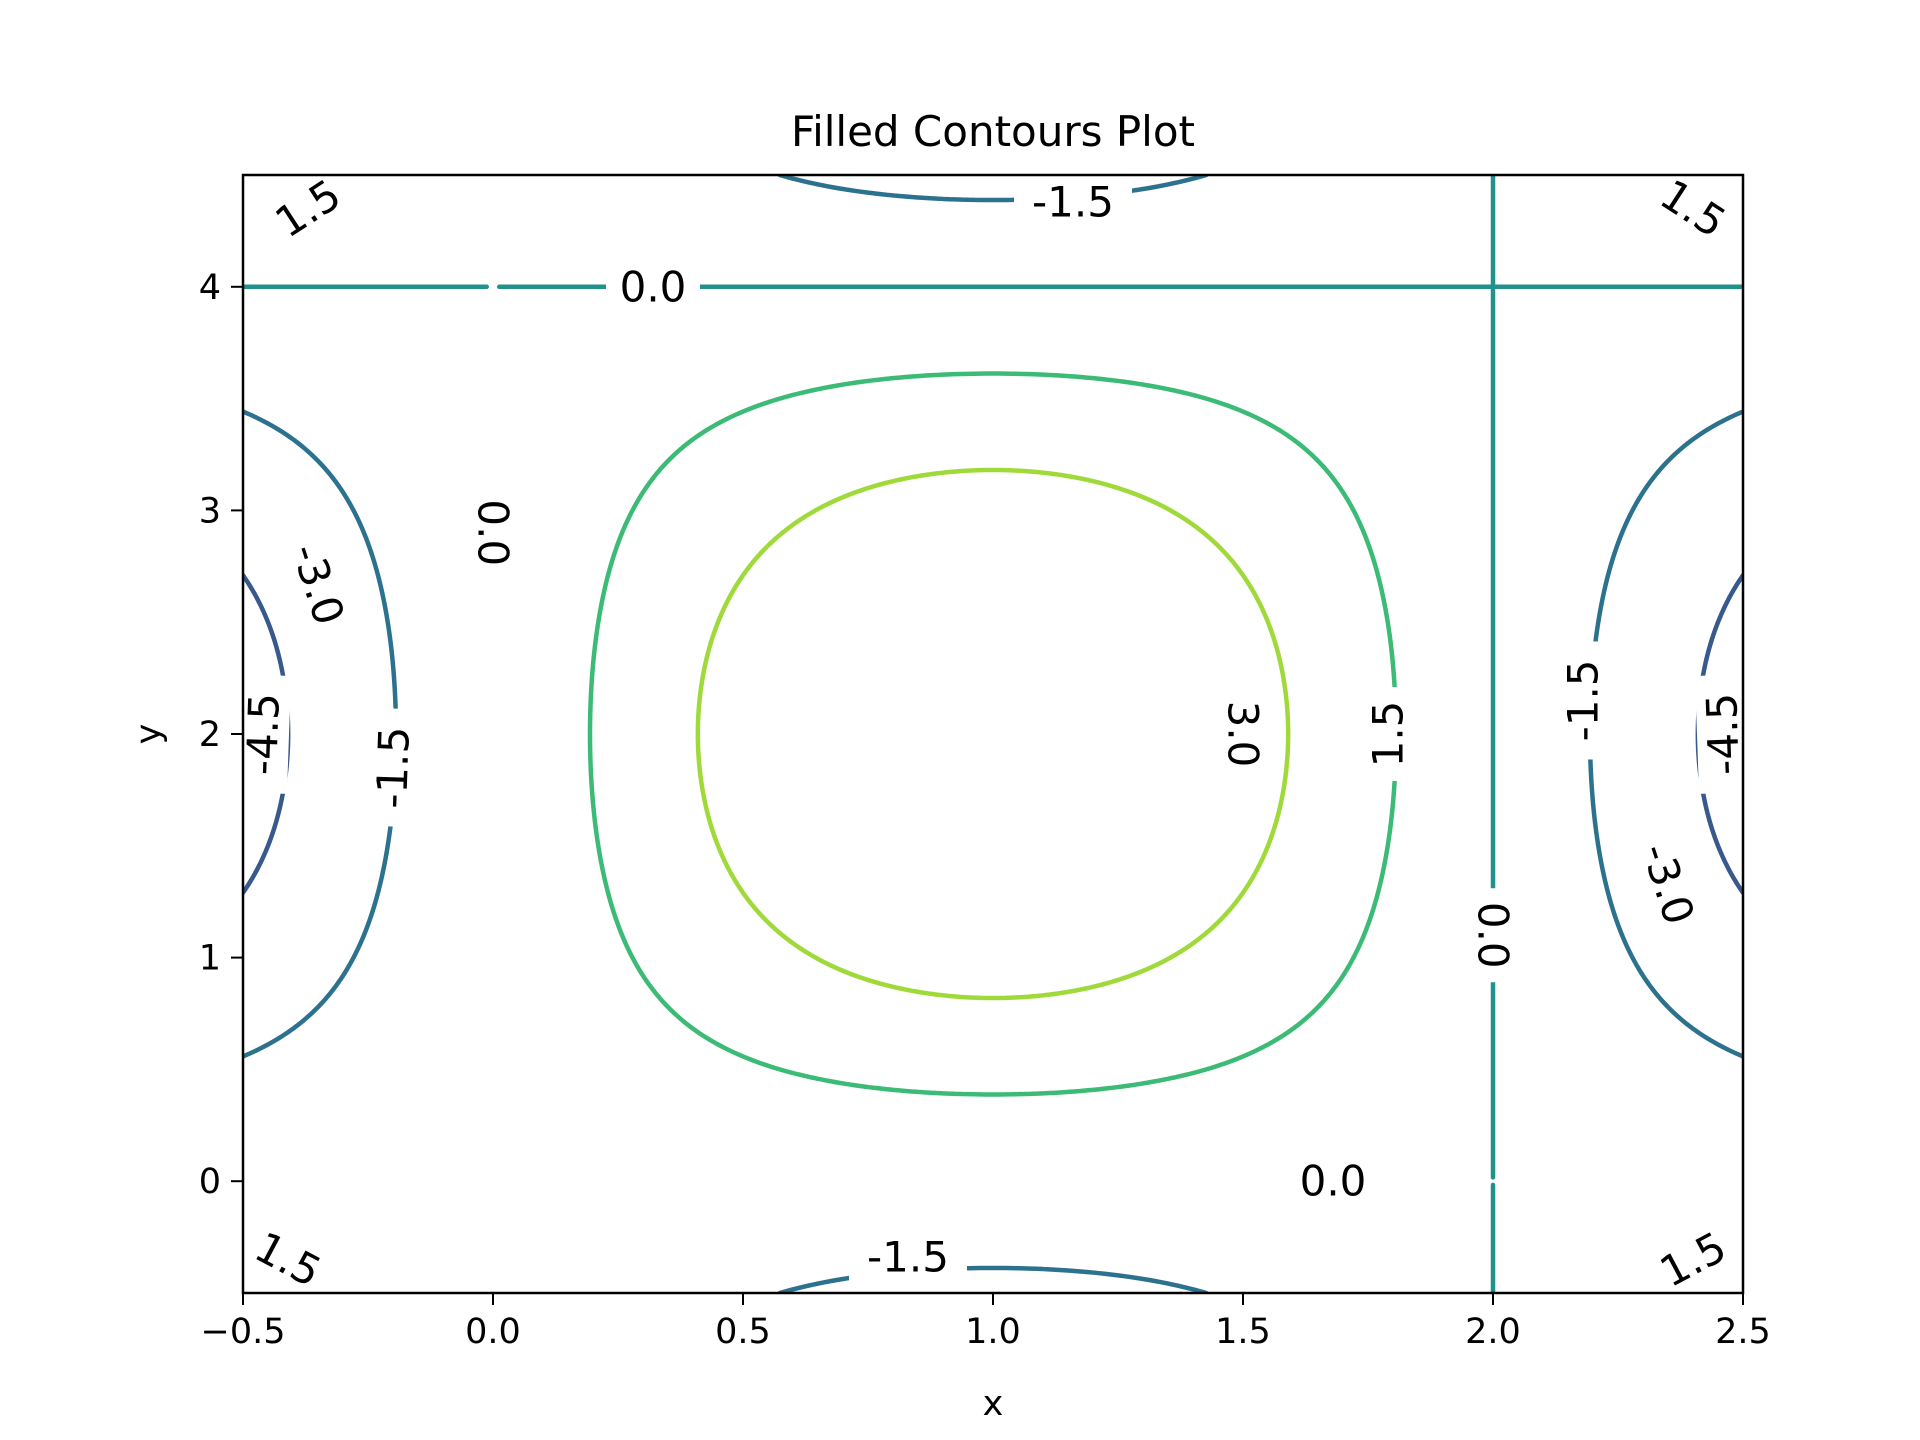  I want to click on y-tick-label: 1, so click(210, 959).